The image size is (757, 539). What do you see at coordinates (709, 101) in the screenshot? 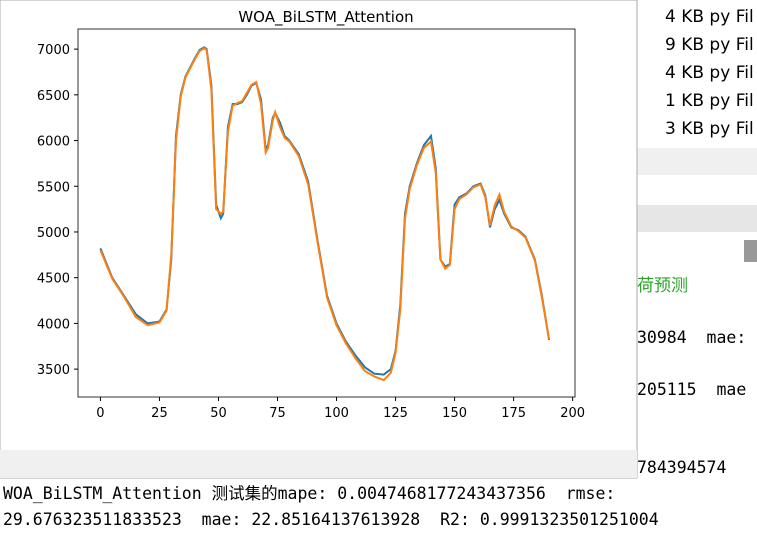
I see `file-row: 1 KB py Fil` at bounding box center [709, 101].